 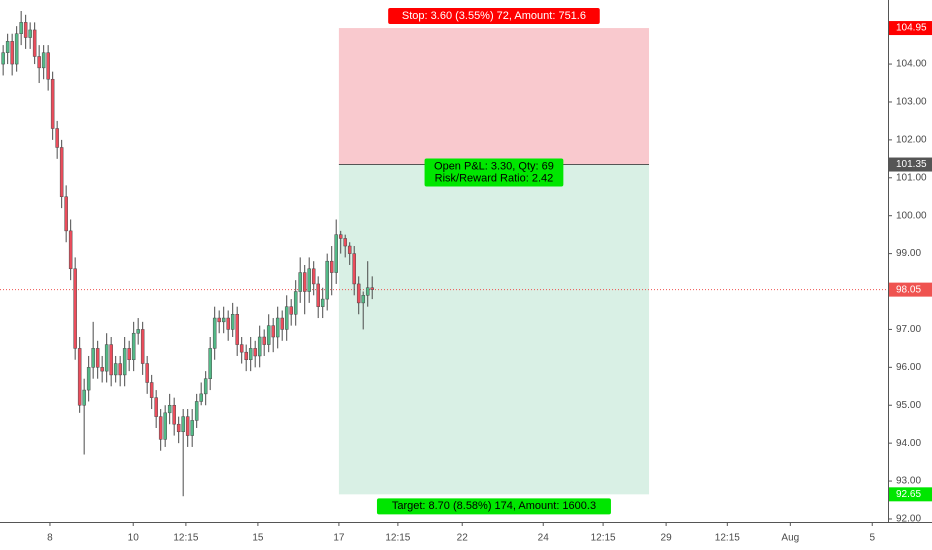 What do you see at coordinates (911, 215) in the screenshot?
I see `y-tick-label: 100.00` at bounding box center [911, 215].